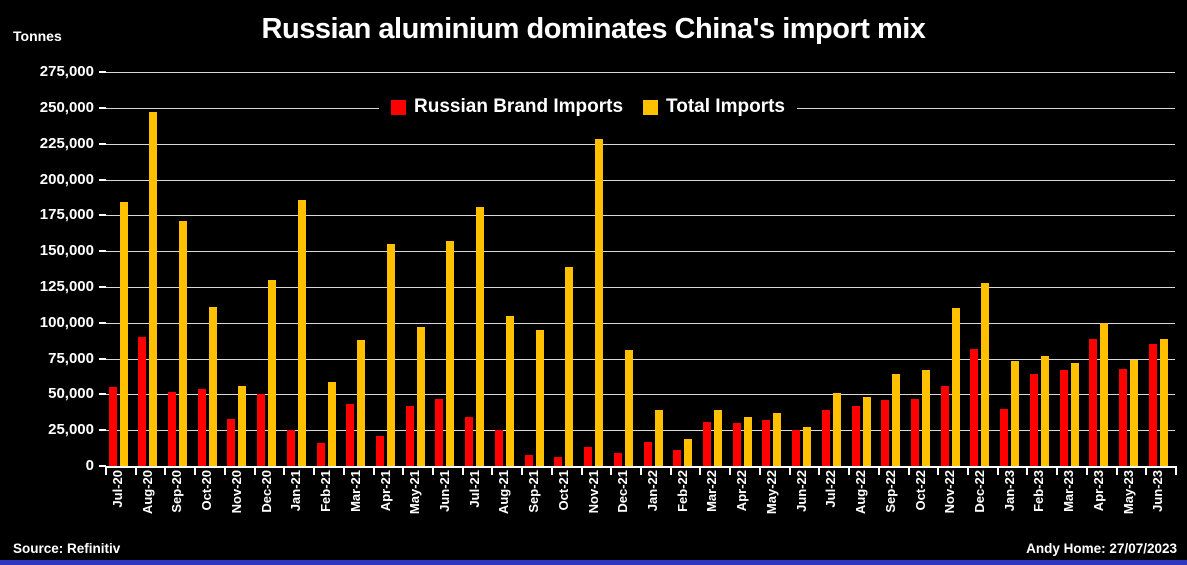 The height and width of the screenshot is (565, 1187). What do you see at coordinates (66, 71) in the screenshot?
I see `y-axis-tick-label: 275,000` at bounding box center [66, 71].